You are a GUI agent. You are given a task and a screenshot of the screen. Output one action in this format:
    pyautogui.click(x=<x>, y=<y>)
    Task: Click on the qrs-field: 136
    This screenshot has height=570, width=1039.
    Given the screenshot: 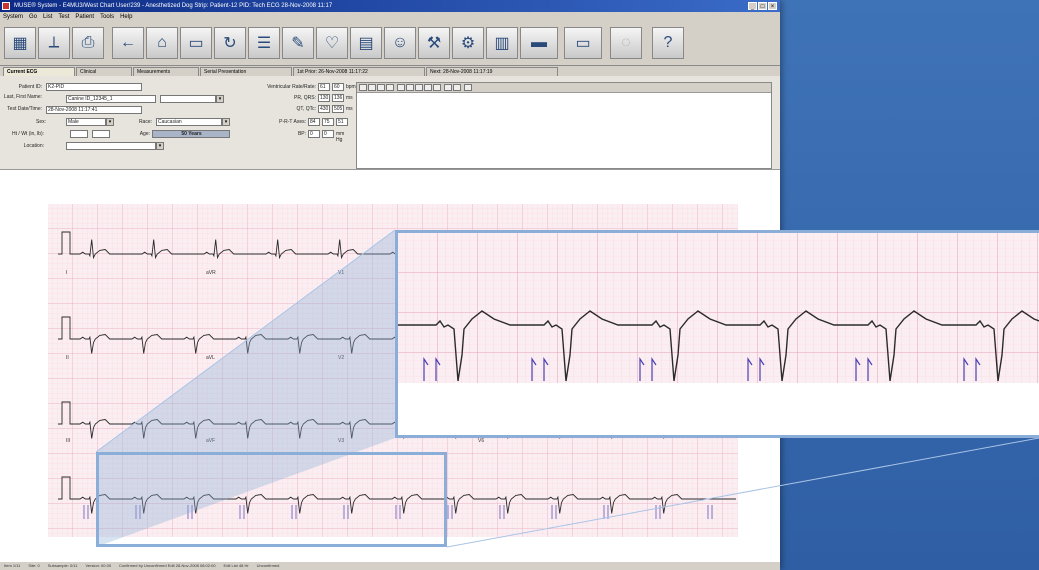 What is the action you would take?
    pyautogui.click(x=338, y=98)
    